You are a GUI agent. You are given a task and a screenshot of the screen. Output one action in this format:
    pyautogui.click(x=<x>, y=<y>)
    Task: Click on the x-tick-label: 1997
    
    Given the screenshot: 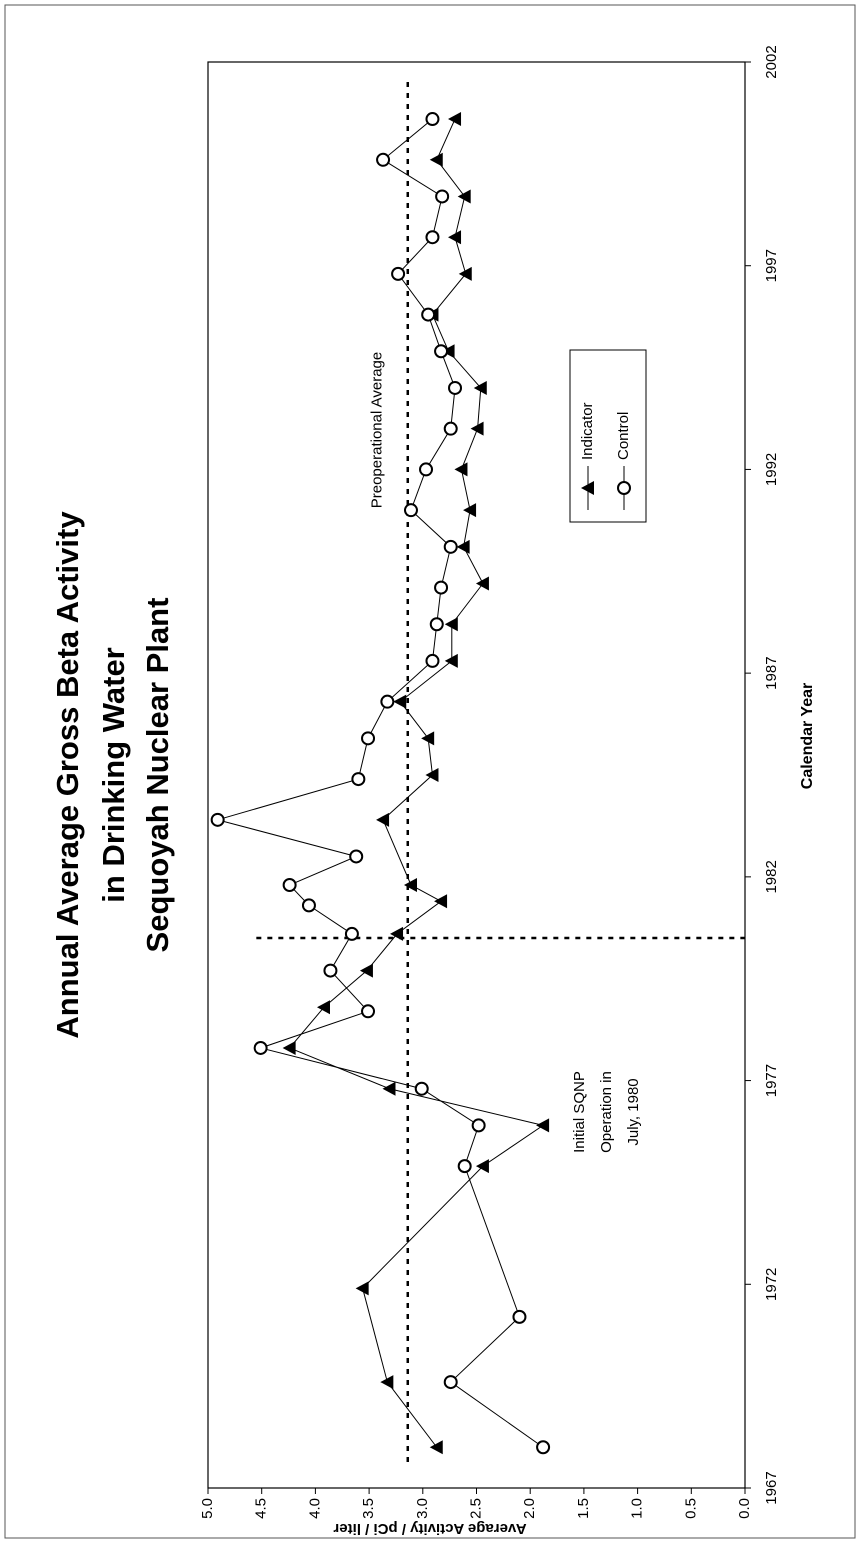 What is the action you would take?
    pyautogui.click(x=771, y=265)
    